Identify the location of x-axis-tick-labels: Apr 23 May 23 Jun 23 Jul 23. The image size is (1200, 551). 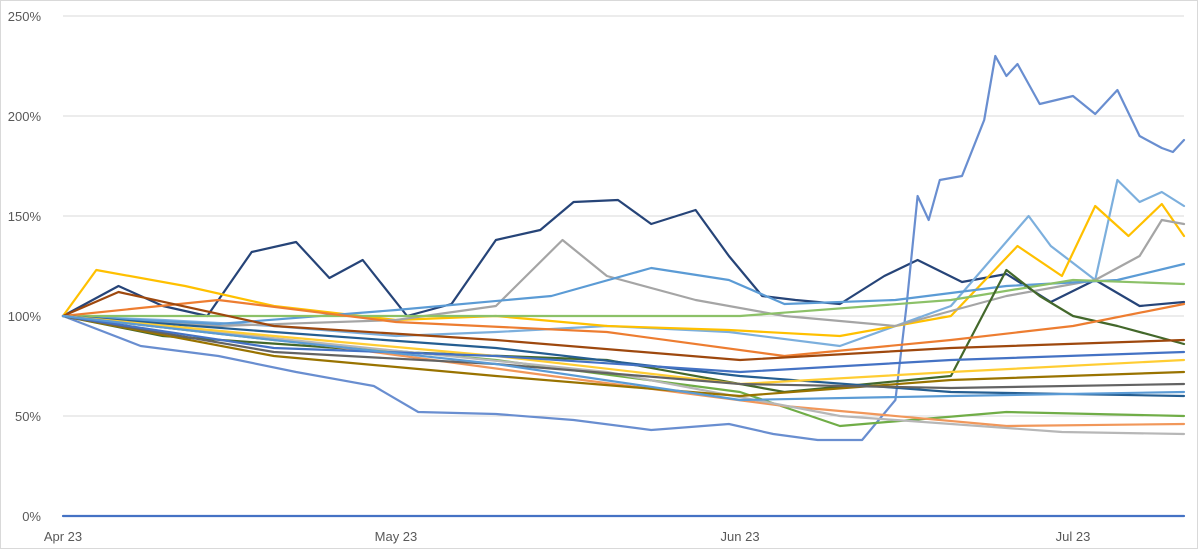
(567, 536).